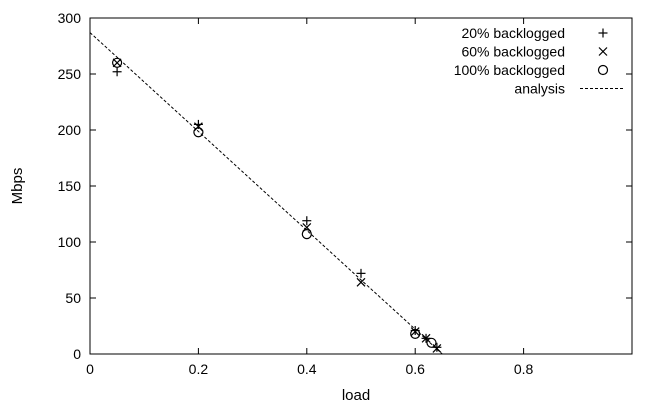  What do you see at coordinates (513, 33) in the screenshot?
I see `legend-label: 20% backlogged` at bounding box center [513, 33].